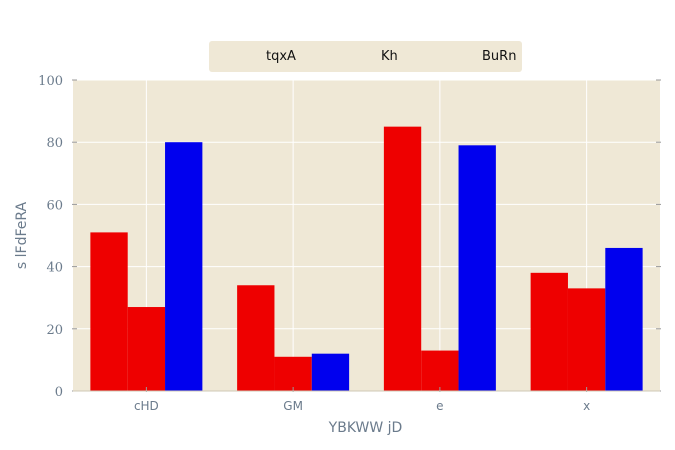 The width and height of the screenshot is (675, 450). Describe the element at coordinates (549, 331) in the screenshot. I see `bar-tqxA-x` at that location.